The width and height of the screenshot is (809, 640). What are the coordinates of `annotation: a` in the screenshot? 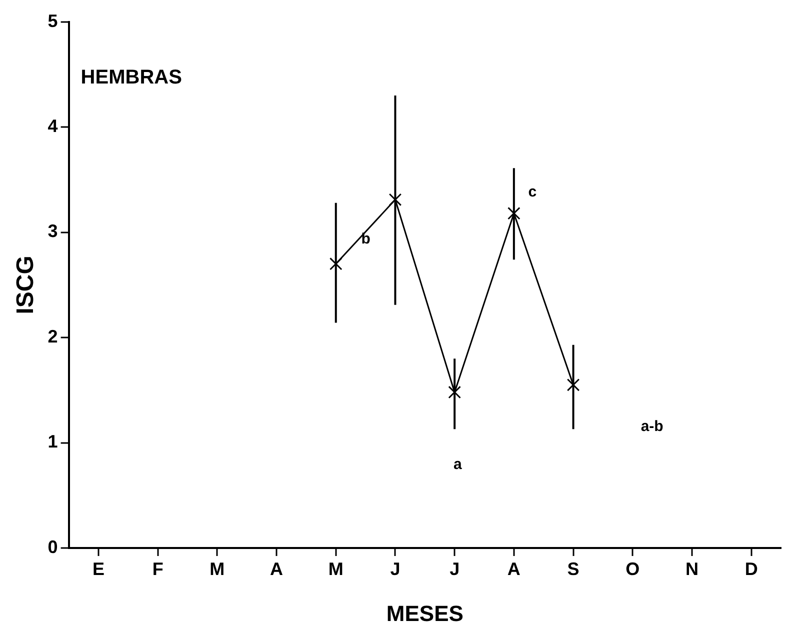 It's located at (457, 464).